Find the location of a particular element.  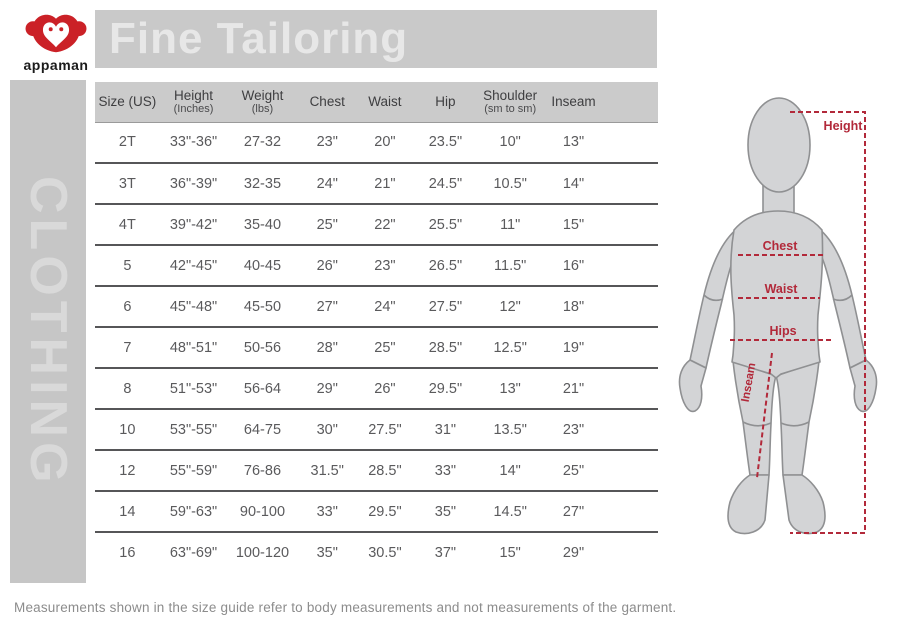

col-header-height: Height (Inches) is located at coordinates (193, 101).